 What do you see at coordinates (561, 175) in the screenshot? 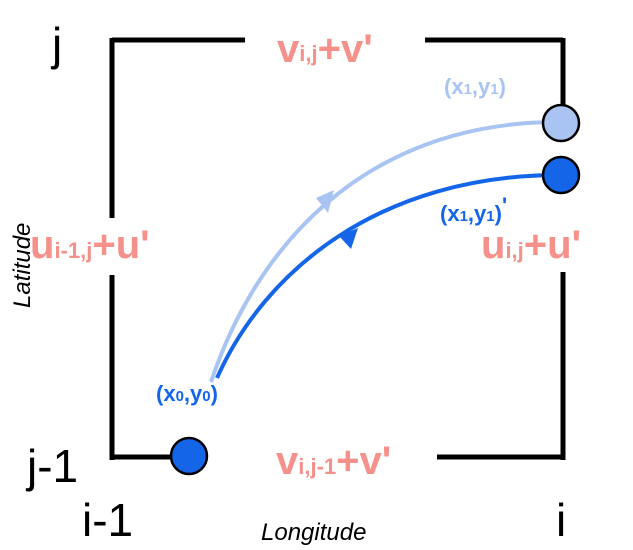
I see `end-point-dark-marker` at bounding box center [561, 175].